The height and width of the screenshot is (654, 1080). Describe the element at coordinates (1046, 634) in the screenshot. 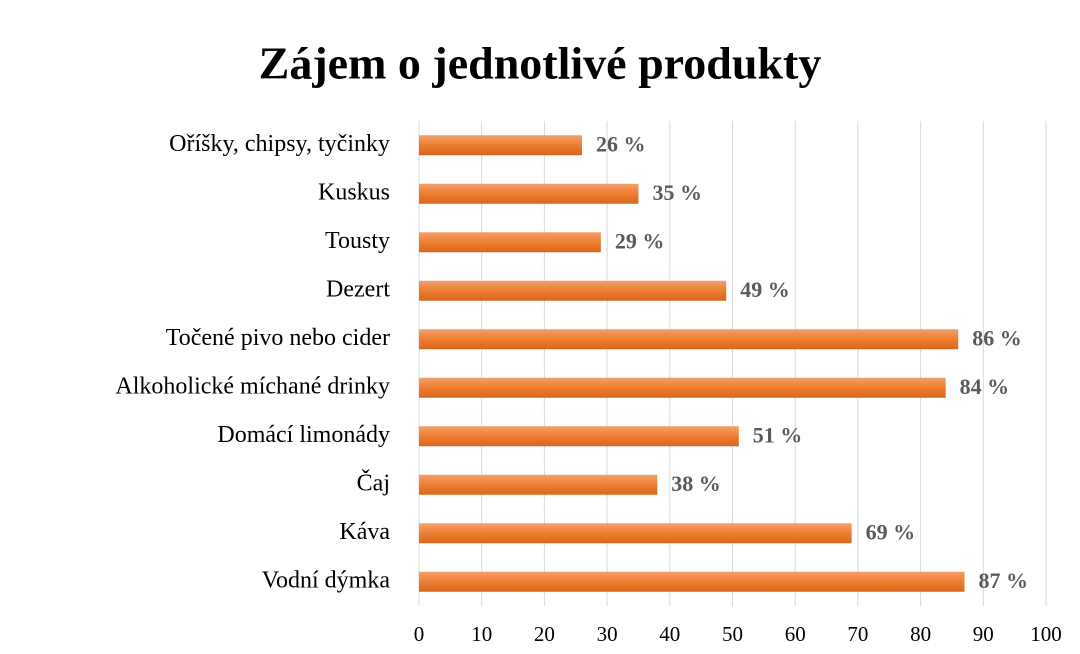

I see `x-tick-label: 100` at that location.